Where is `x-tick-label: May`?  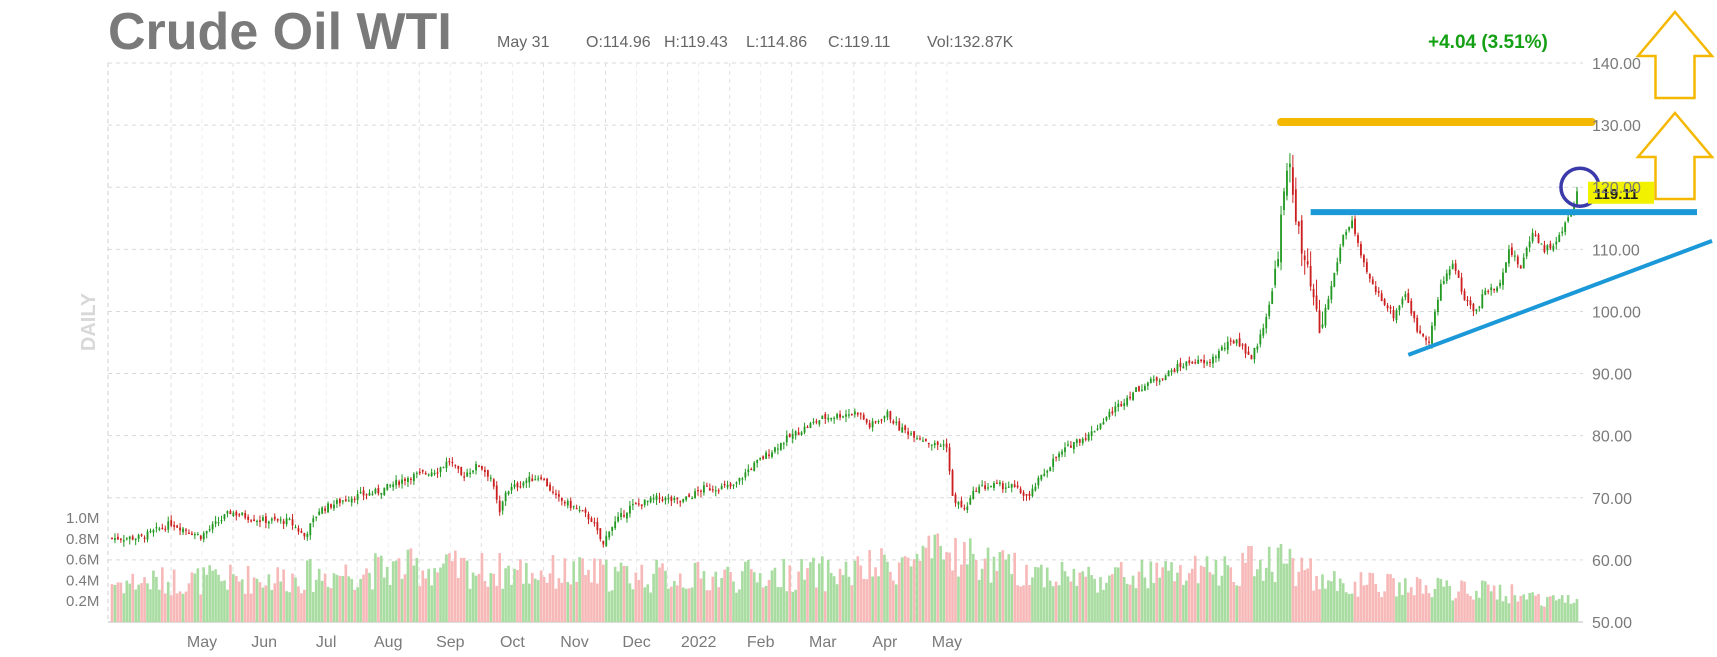
x-tick-label: May is located at coordinates (947, 642).